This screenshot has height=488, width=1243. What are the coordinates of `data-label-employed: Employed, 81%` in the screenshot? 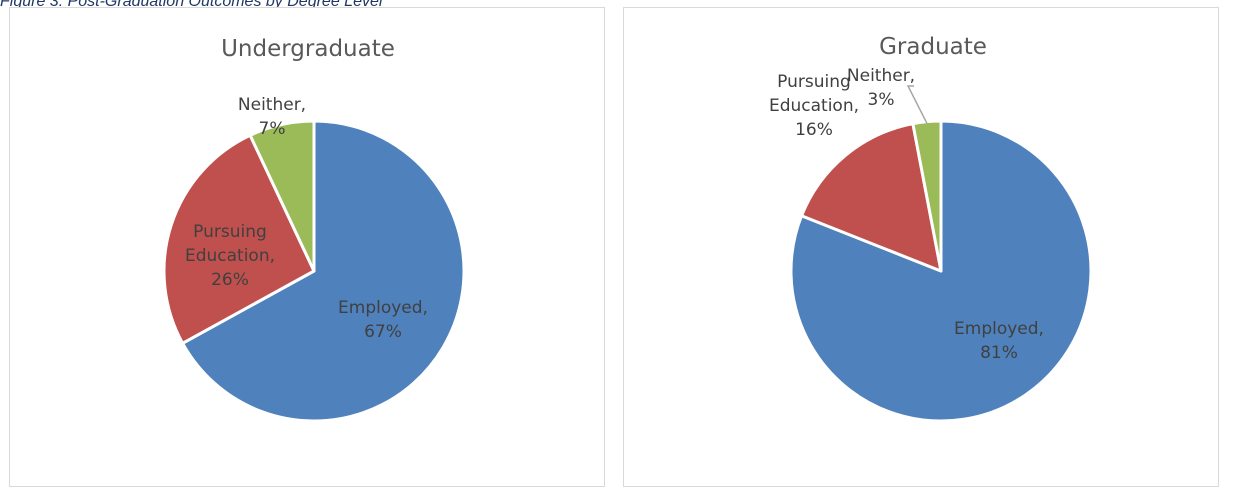 It's located at (999, 341).